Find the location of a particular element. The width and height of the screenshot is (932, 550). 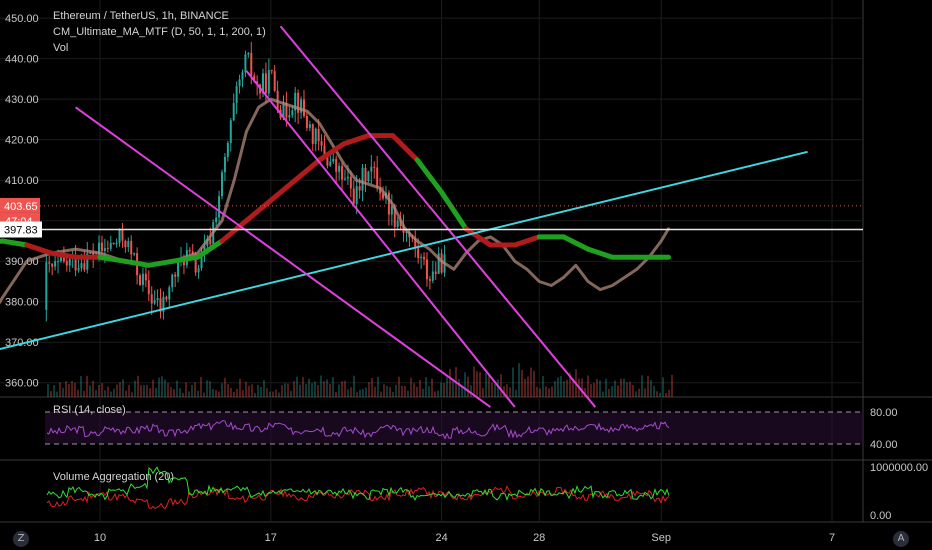

volagg-top-tick: 1000000.00 is located at coordinates (899, 468).